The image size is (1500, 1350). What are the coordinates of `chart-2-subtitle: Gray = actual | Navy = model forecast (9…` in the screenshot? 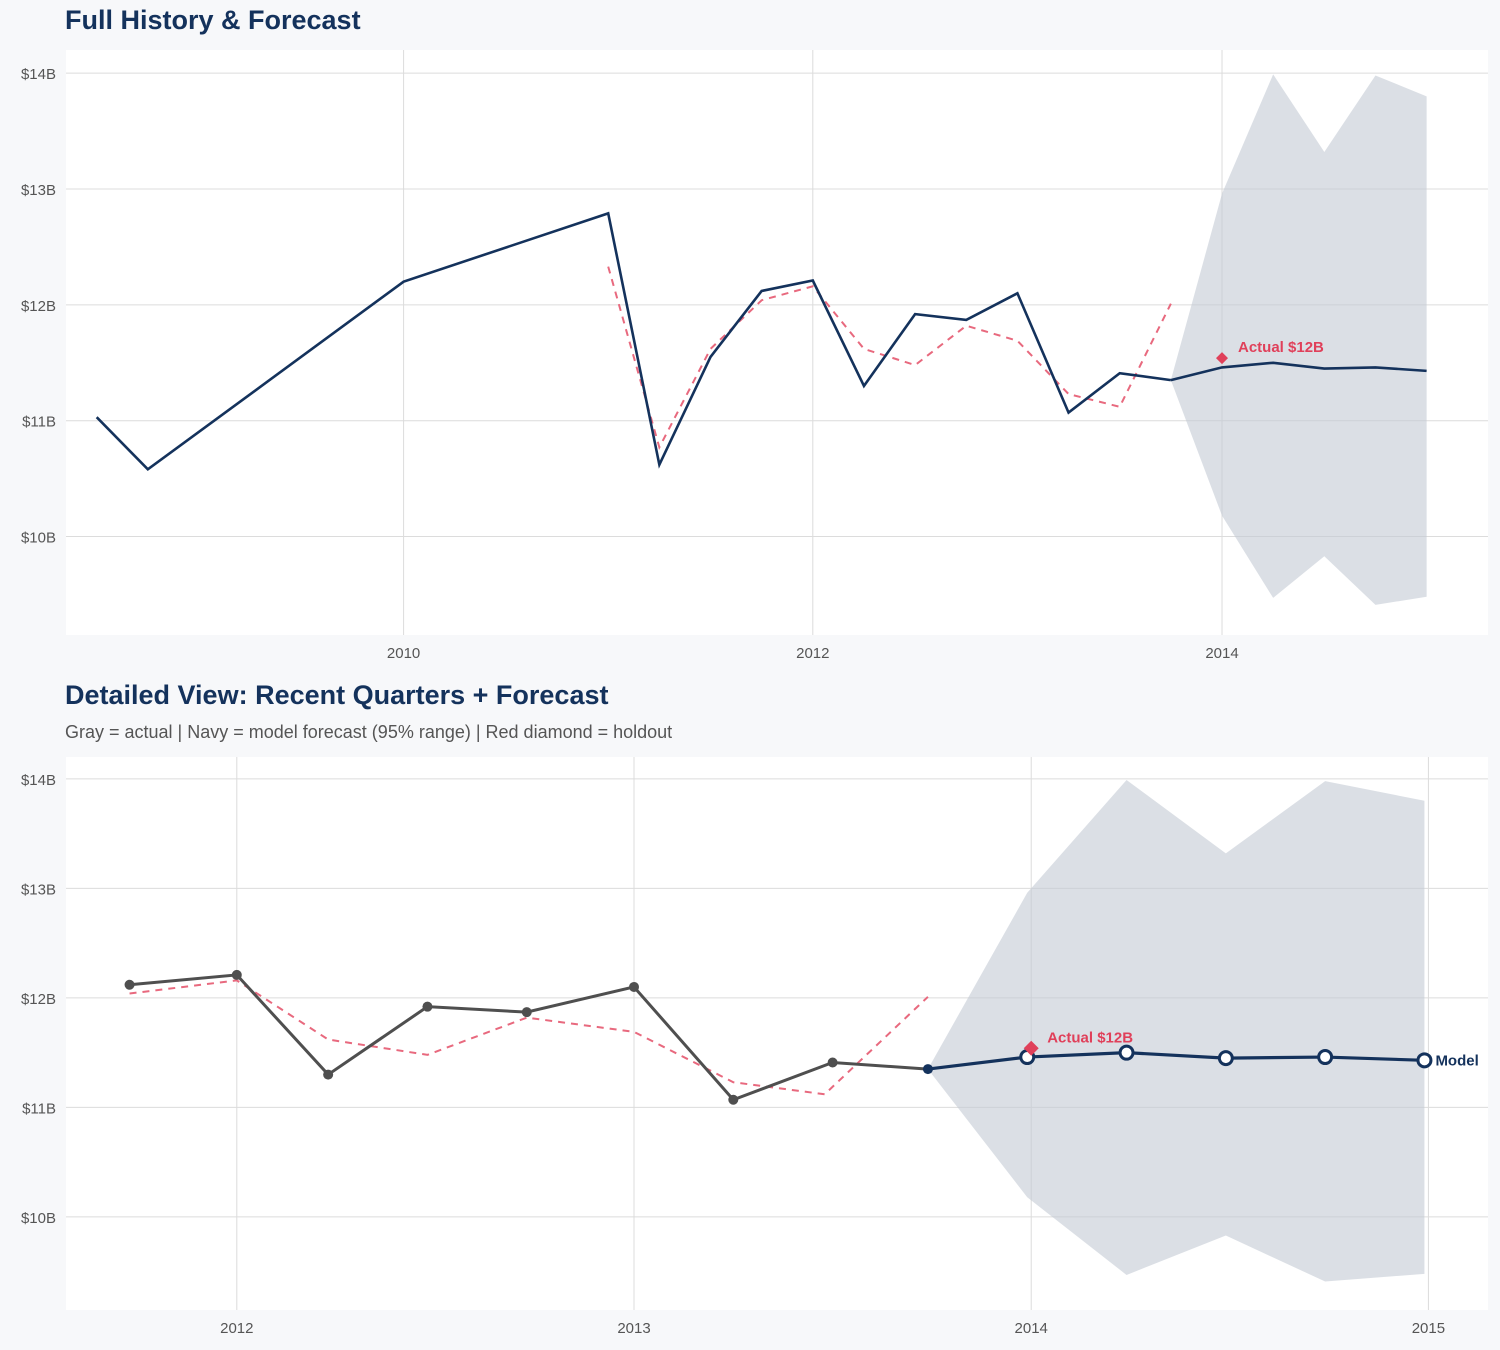 It's located at (369, 732).